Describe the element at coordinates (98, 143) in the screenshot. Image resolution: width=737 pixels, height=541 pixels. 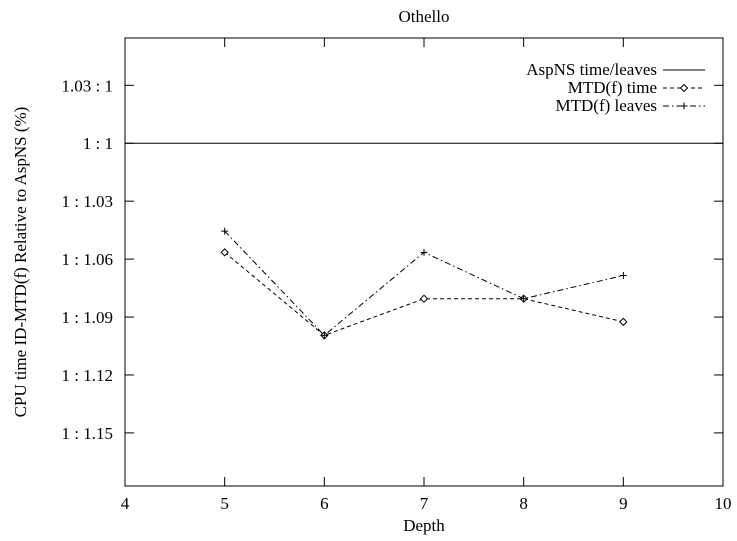
I see `y-tick-label: 1` at that location.